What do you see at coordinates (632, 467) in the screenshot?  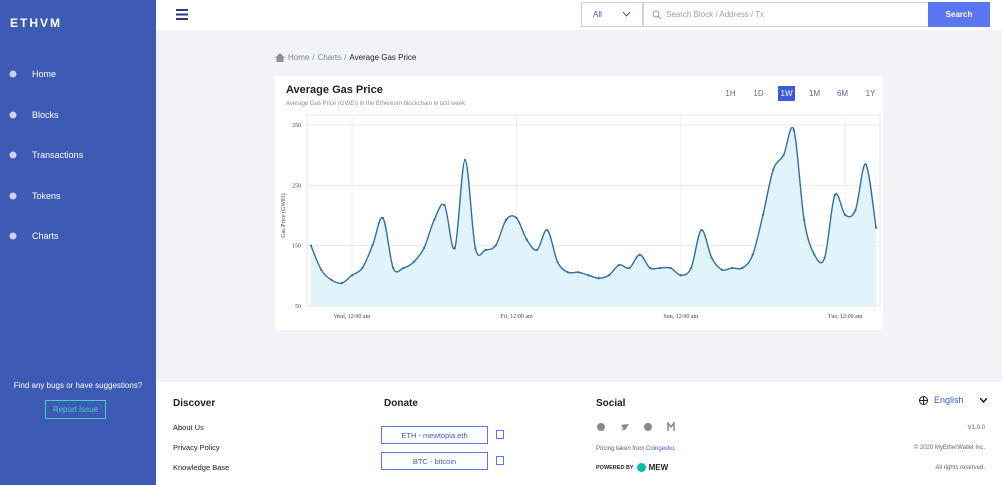 I see `powered-by: POWERED BY MEW` at bounding box center [632, 467].